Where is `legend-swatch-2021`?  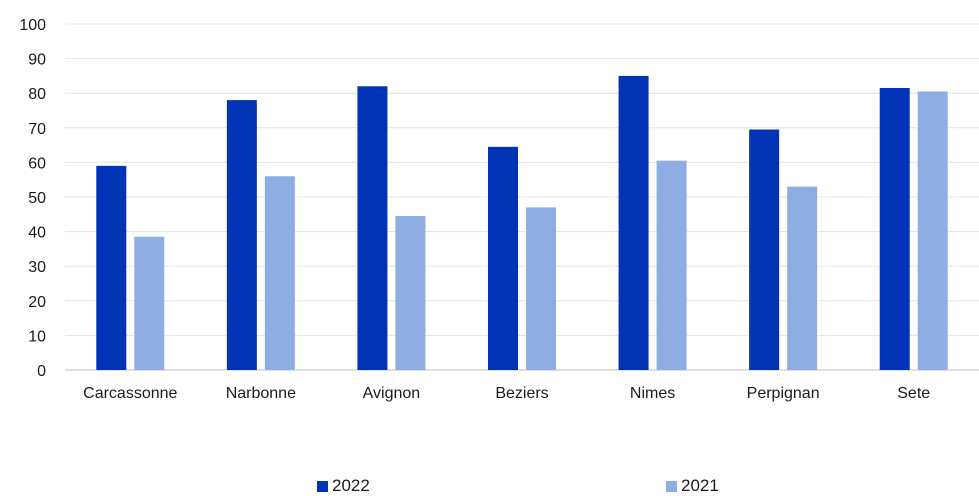 legend-swatch-2021 is located at coordinates (671, 486).